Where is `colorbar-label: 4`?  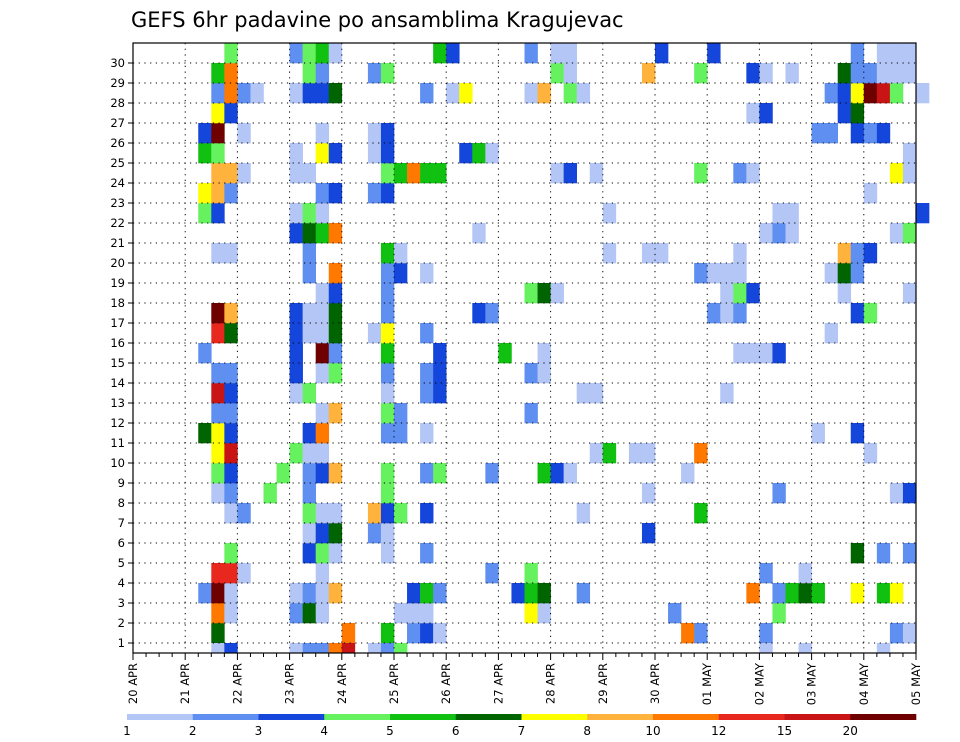
colorbar-label: 4 is located at coordinates (324, 731).